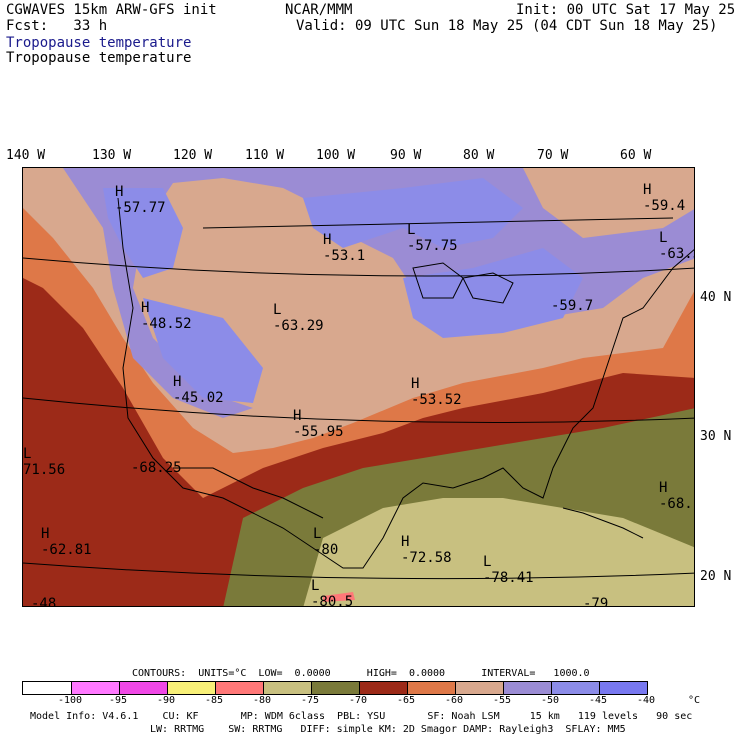 This screenshot has width=740, height=740. What do you see at coordinates (26, 155) in the screenshot?
I see `lon-label-140w: 140 W` at bounding box center [26, 155].